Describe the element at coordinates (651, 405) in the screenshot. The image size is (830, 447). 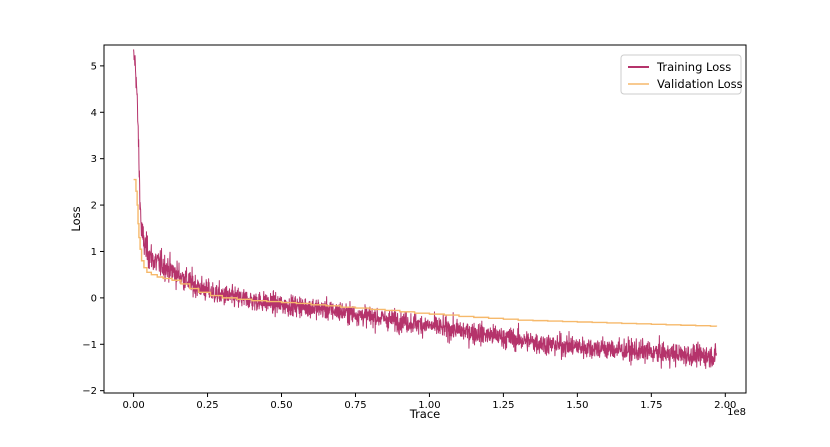
I see `x-tick-label: 1.75` at that location.